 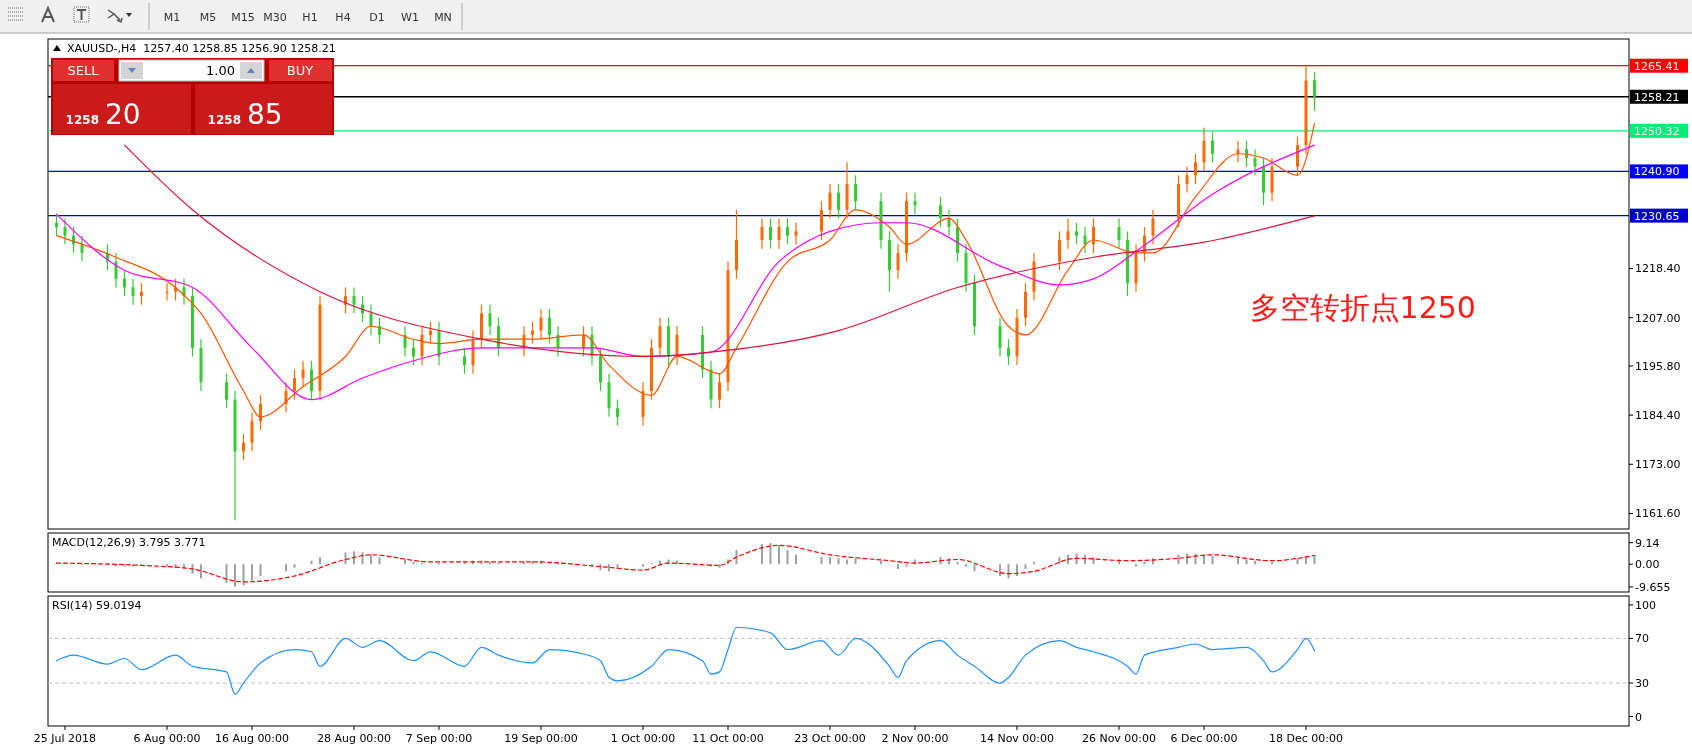 I want to click on ref-line-label: 1240.90, so click(x=1657, y=172).